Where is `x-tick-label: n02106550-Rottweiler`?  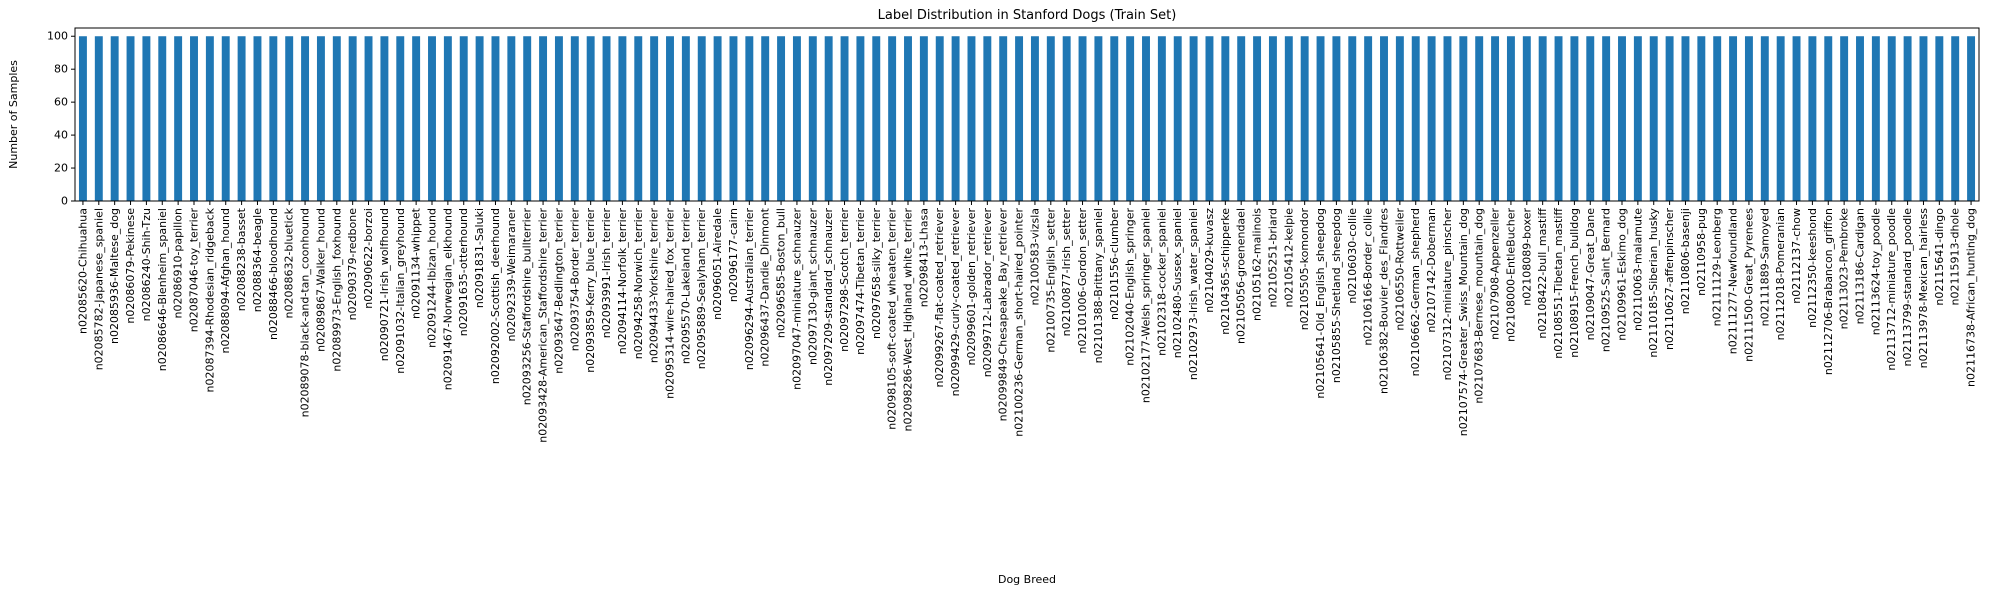 x-tick-label: n02106550-Rottweiler is located at coordinates (1399, 269).